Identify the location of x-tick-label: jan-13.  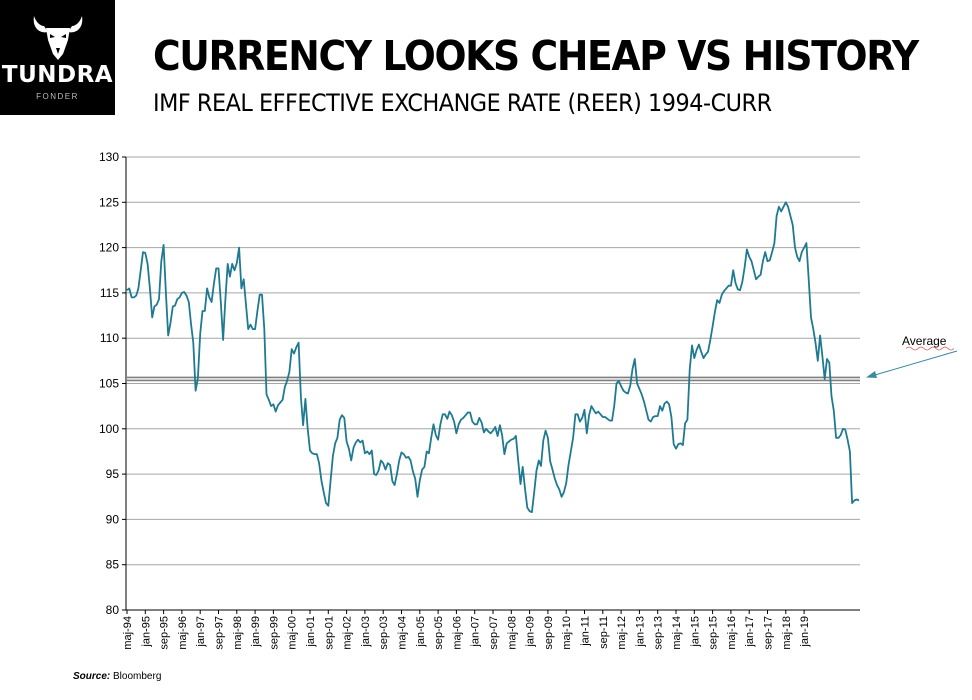
(640, 632).